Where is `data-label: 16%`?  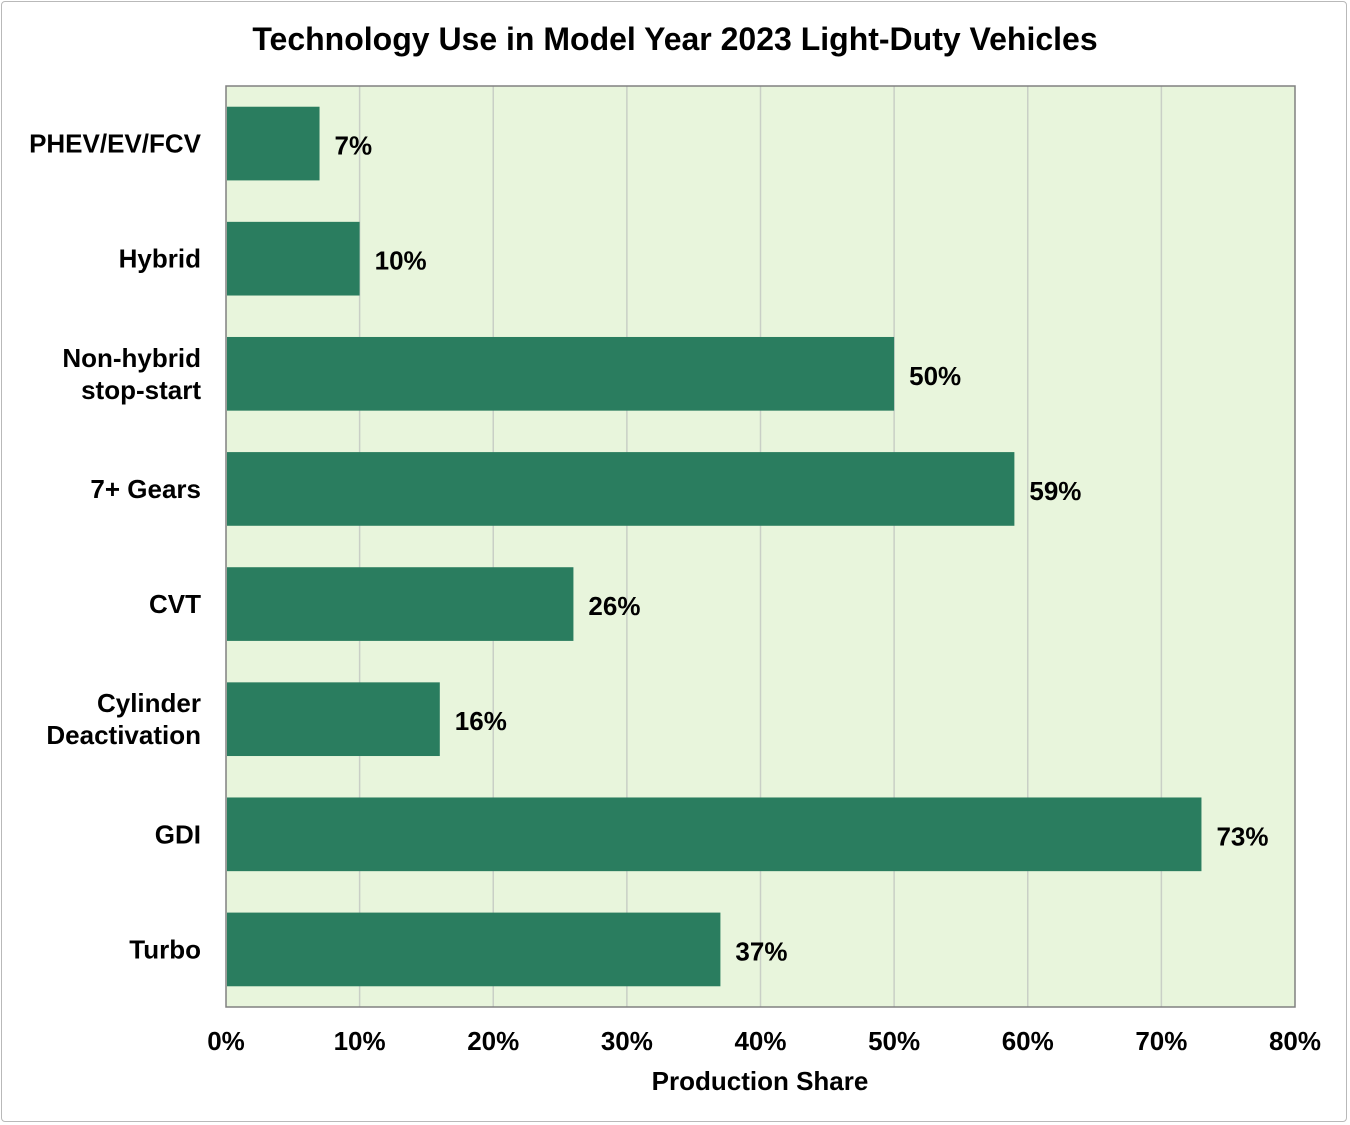 data-label: 16% is located at coordinates (481, 721).